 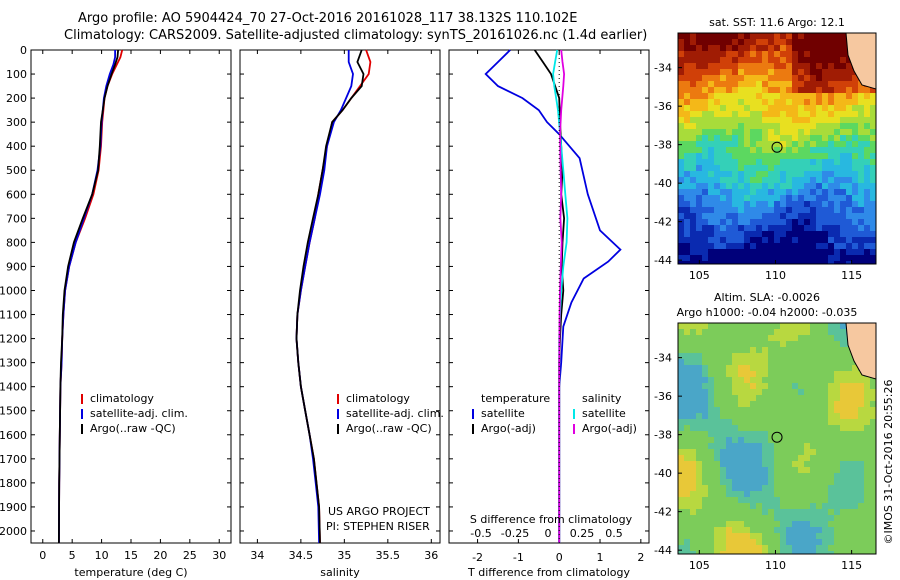 I want to click on difference-profile-xtick-label: 1, so click(x=600, y=557).